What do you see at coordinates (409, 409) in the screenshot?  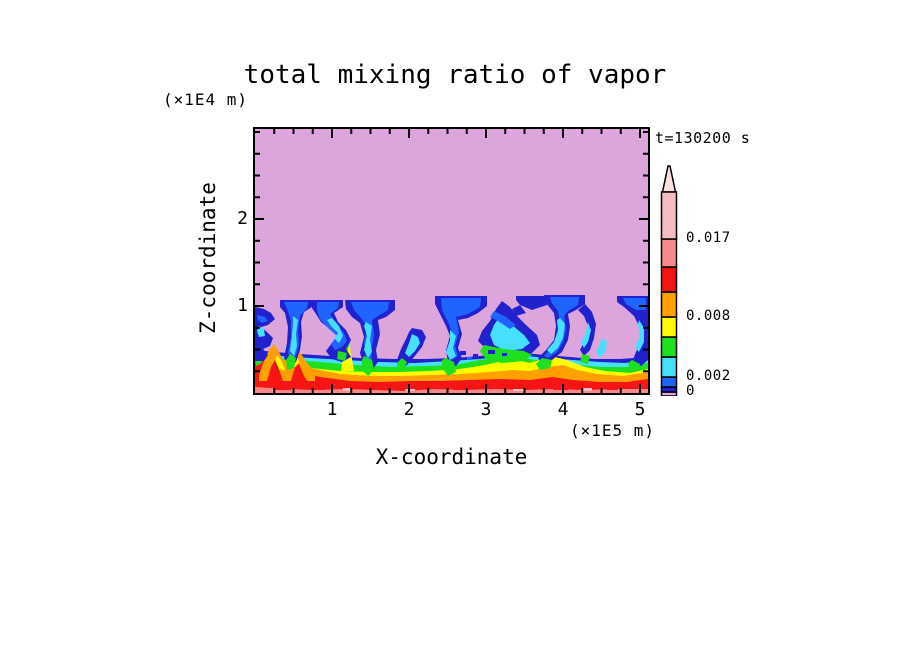 I see `x-tick-label: 2` at bounding box center [409, 409].